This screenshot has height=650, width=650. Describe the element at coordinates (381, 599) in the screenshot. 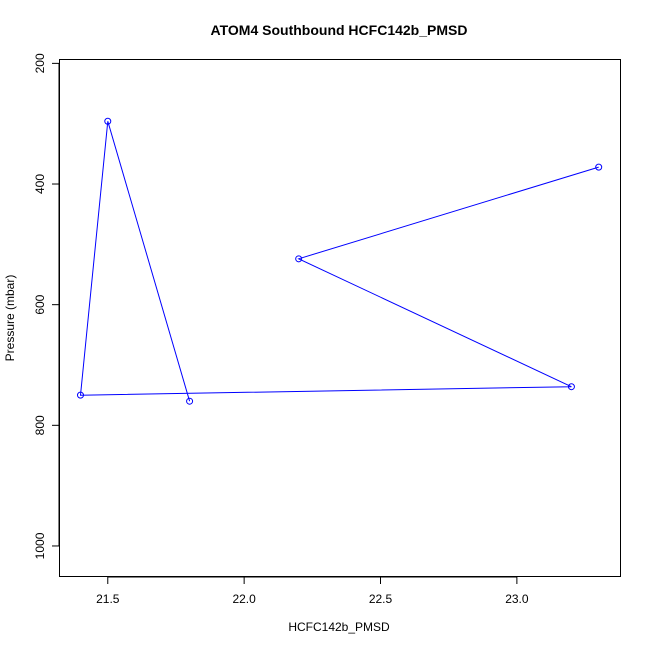

I see `x-tick-label: 22.5` at that location.